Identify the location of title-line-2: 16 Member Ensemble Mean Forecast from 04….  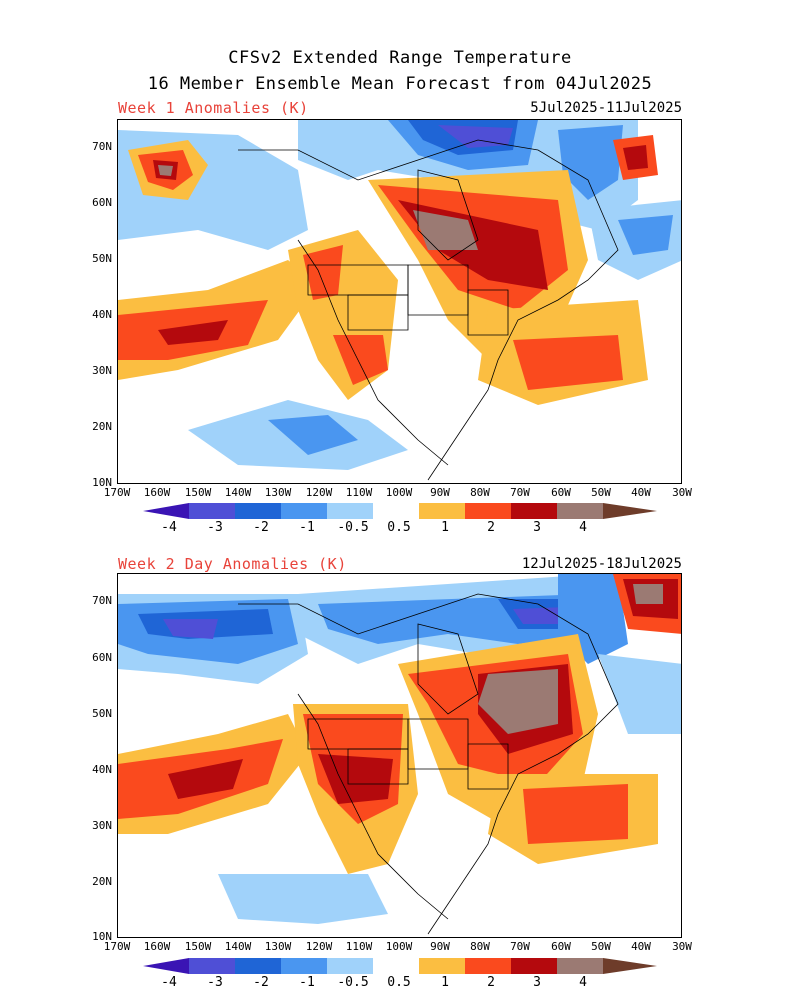
(400, 84).